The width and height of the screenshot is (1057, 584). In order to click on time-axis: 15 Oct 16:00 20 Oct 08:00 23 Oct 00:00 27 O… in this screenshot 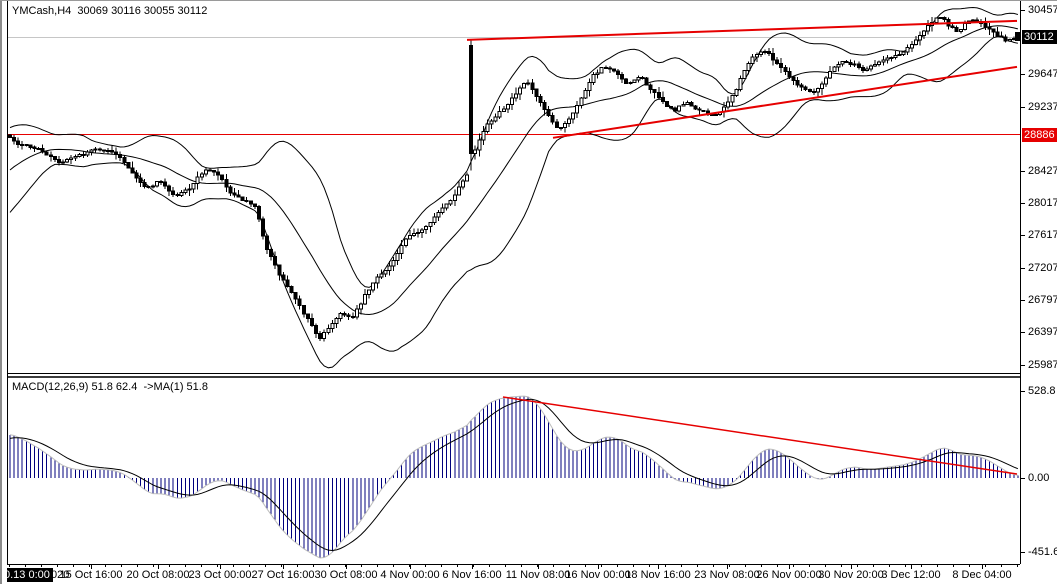, I will do `click(513, 574)`.